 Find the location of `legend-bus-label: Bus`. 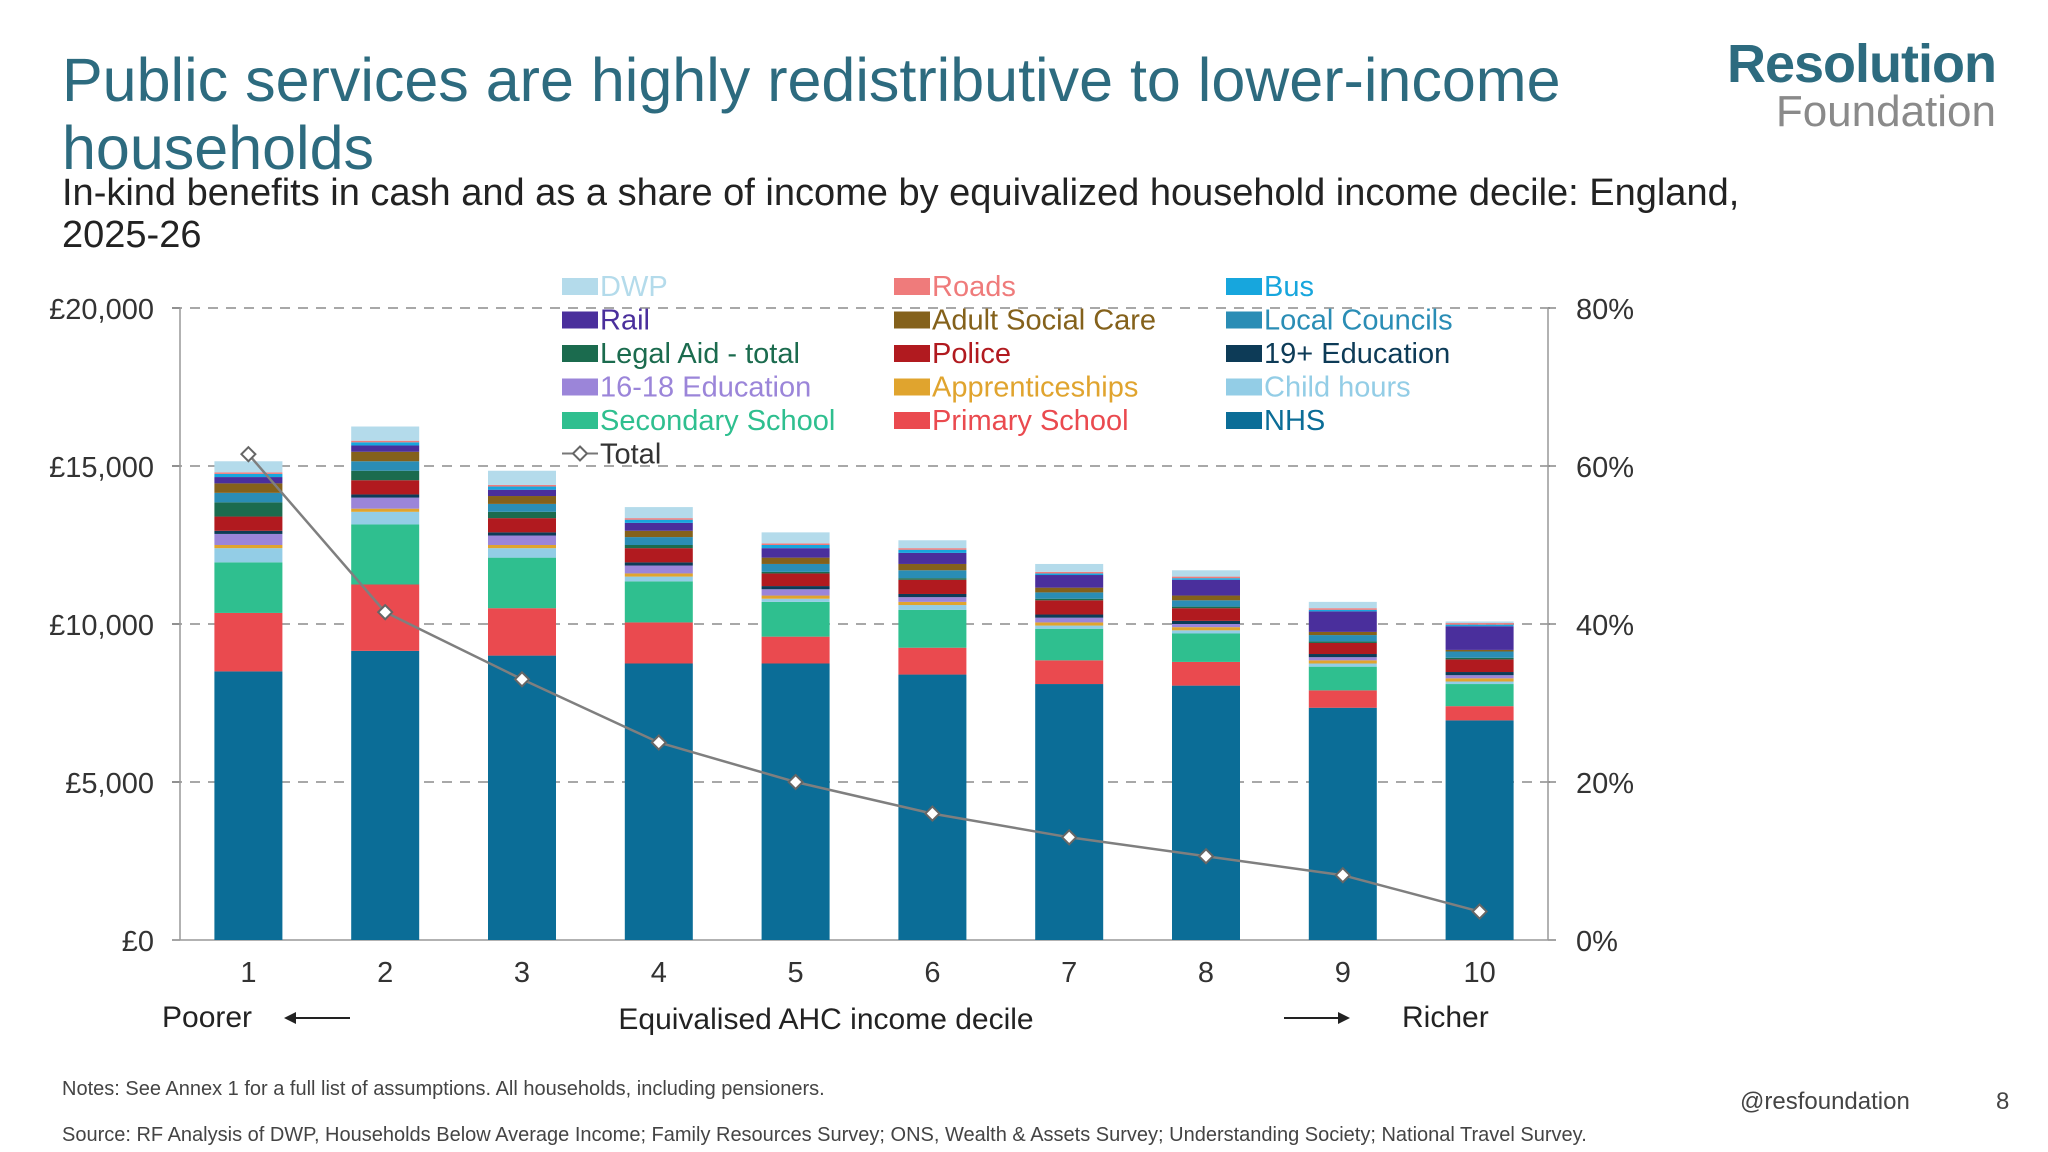

legend-bus-label: Bus is located at coordinates (1289, 287).